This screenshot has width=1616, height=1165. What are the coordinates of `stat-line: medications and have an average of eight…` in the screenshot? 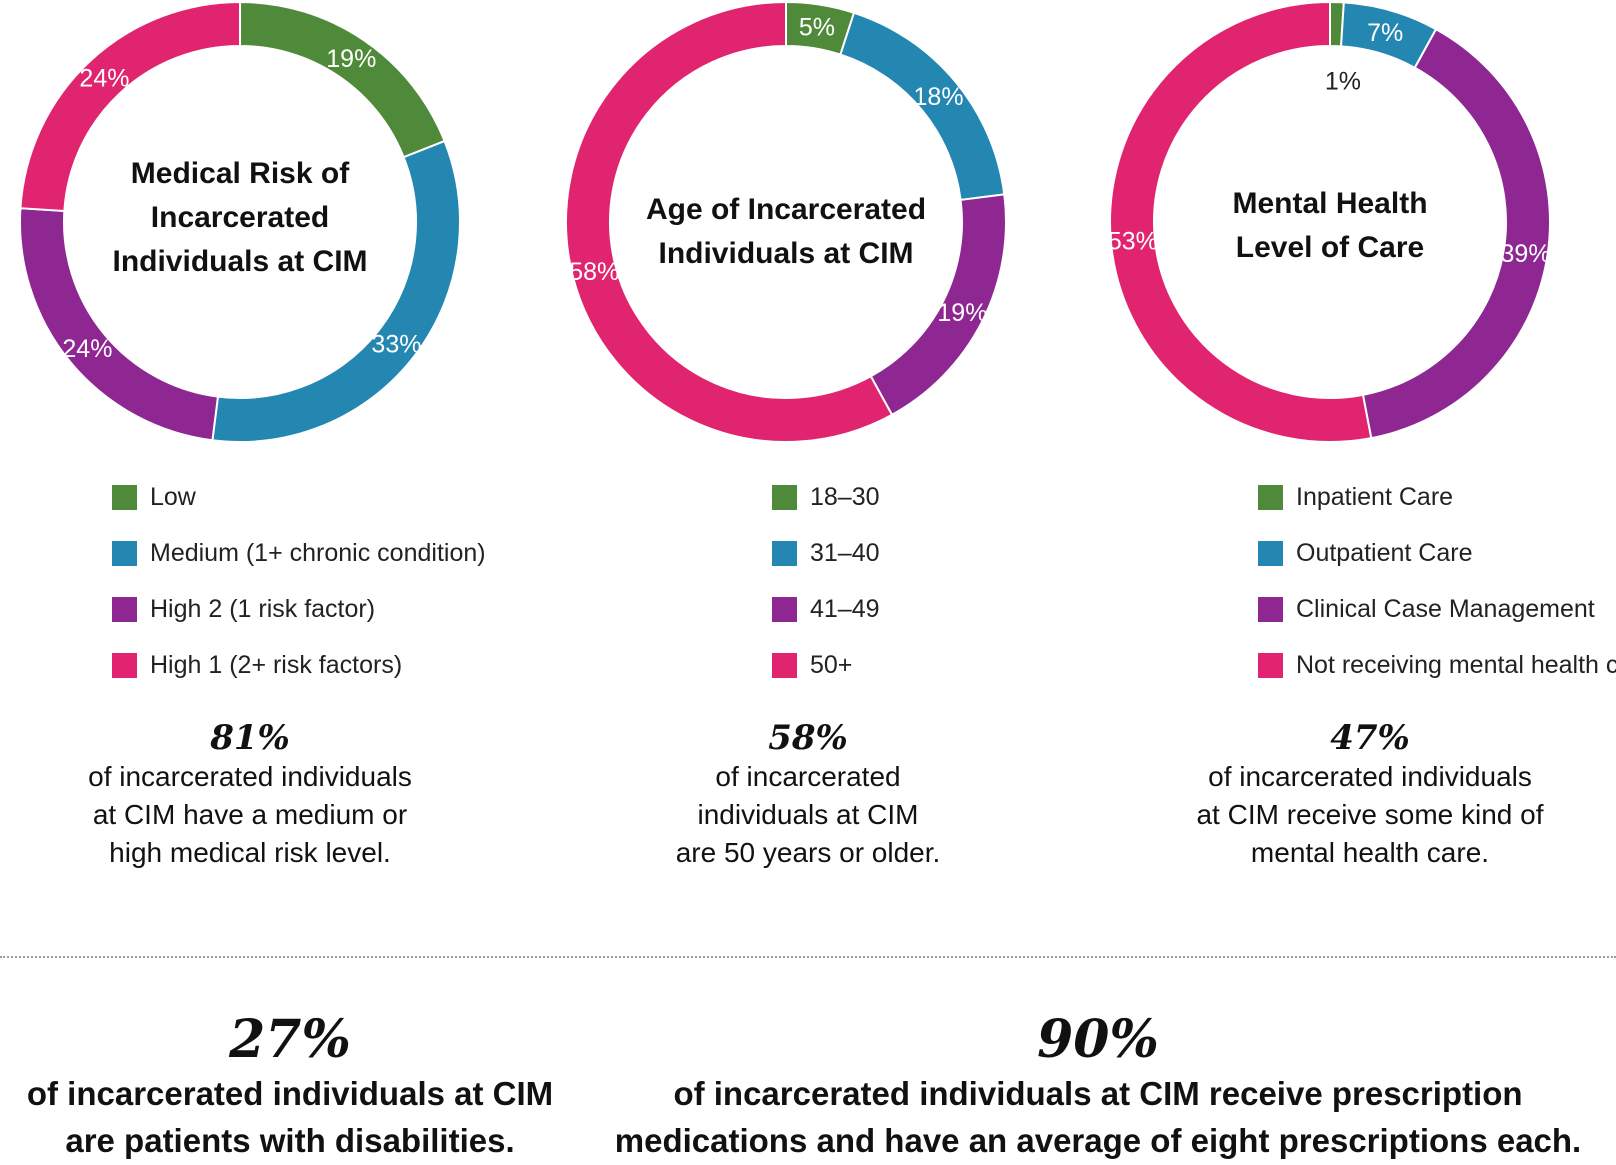 It's located at (1098, 1140).